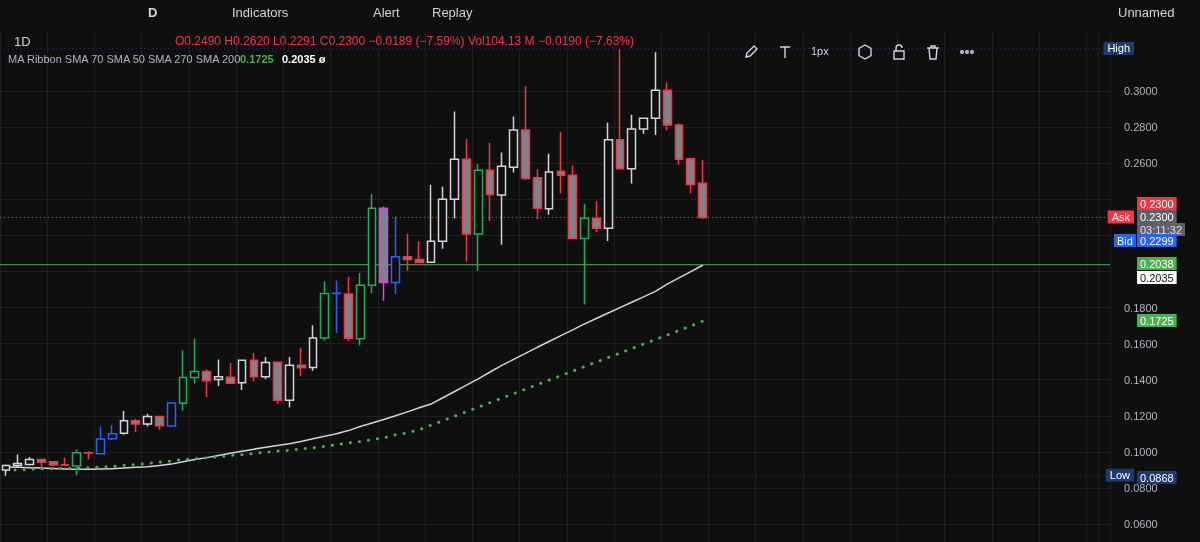 This screenshot has width=1200, height=542. Describe the element at coordinates (1141, 523) in the screenshot. I see `y-tick-label: 0.0600` at that location.